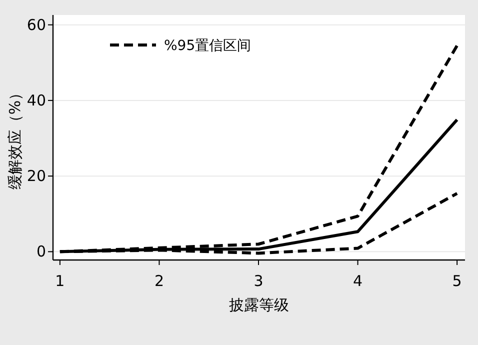 This screenshot has width=478, height=345. What do you see at coordinates (15, 137) in the screenshot?
I see `y-axis-title: 缓解效应（%）` at bounding box center [15, 137].